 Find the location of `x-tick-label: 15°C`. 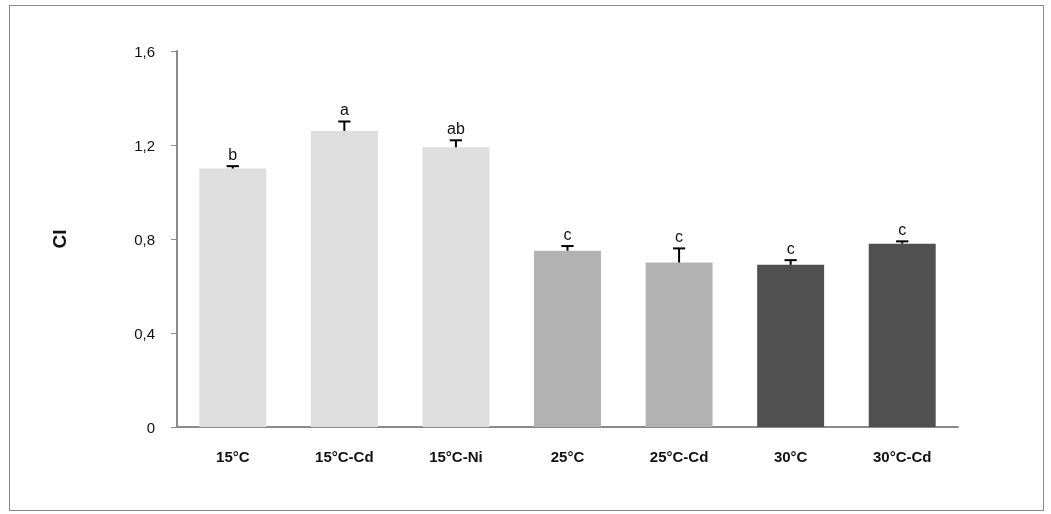

x-tick-label: 15°C is located at coordinates (233, 456).